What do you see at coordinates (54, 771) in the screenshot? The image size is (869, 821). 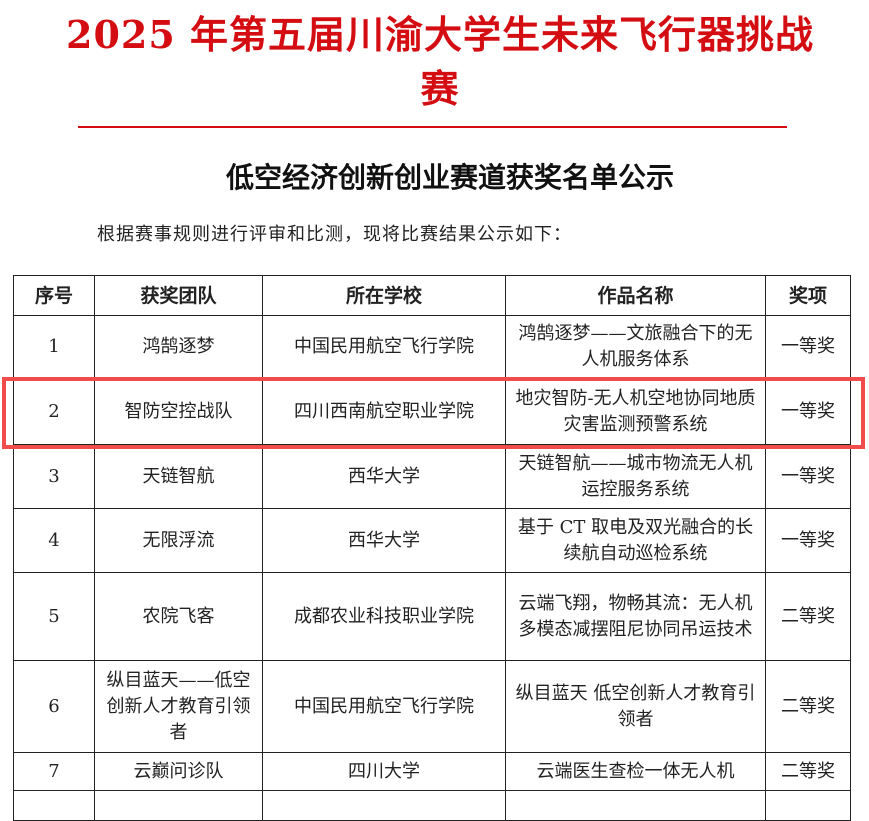 I see `cell-no: 7` at bounding box center [54, 771].